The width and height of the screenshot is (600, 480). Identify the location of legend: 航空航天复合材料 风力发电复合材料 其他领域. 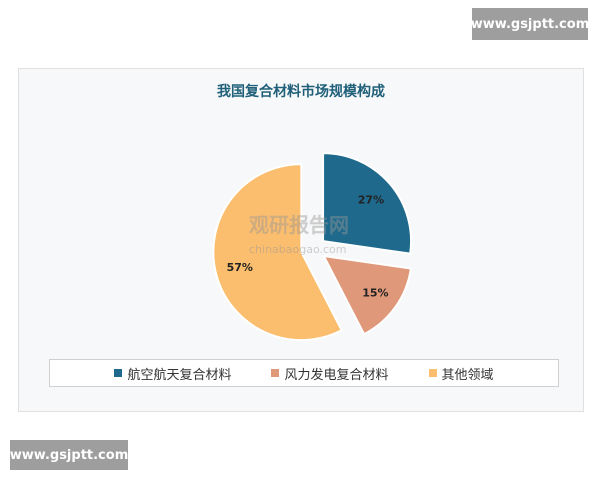
(304, 373).